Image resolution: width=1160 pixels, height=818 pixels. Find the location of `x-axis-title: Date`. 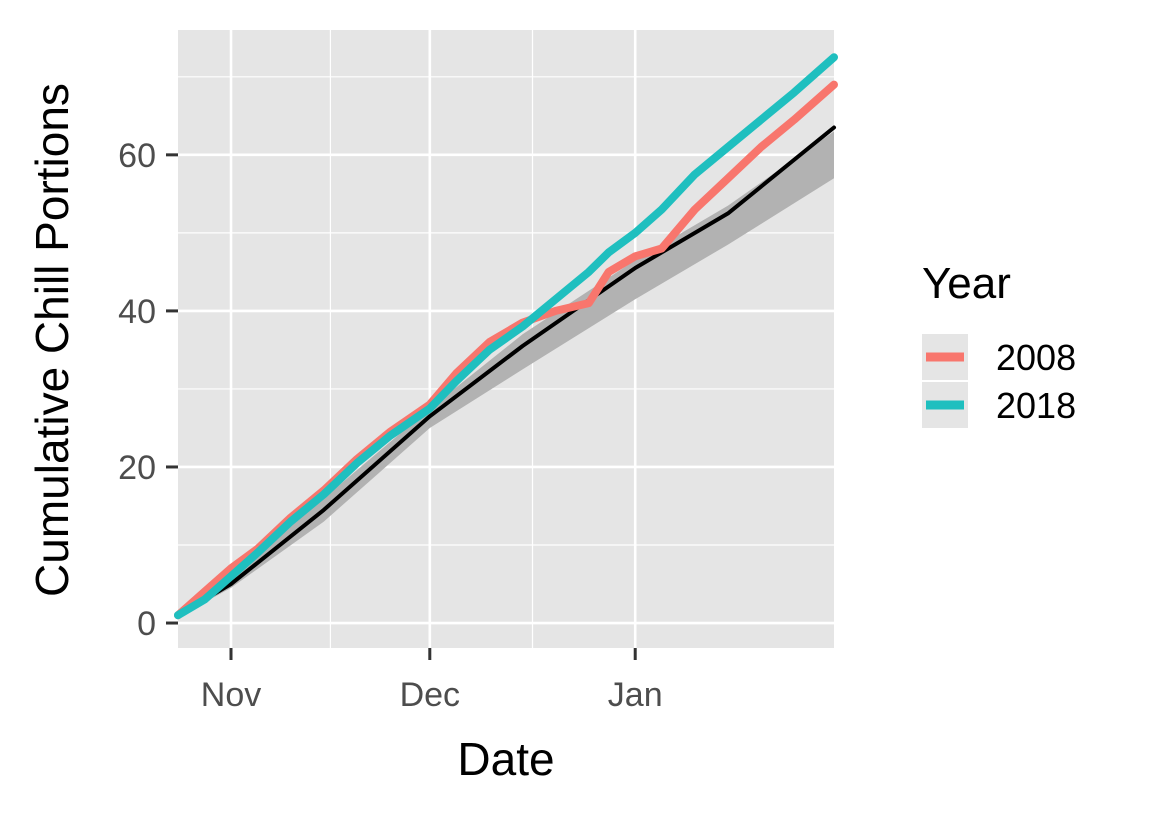

x-axis-title: Date is located at coordinates (505, 759).